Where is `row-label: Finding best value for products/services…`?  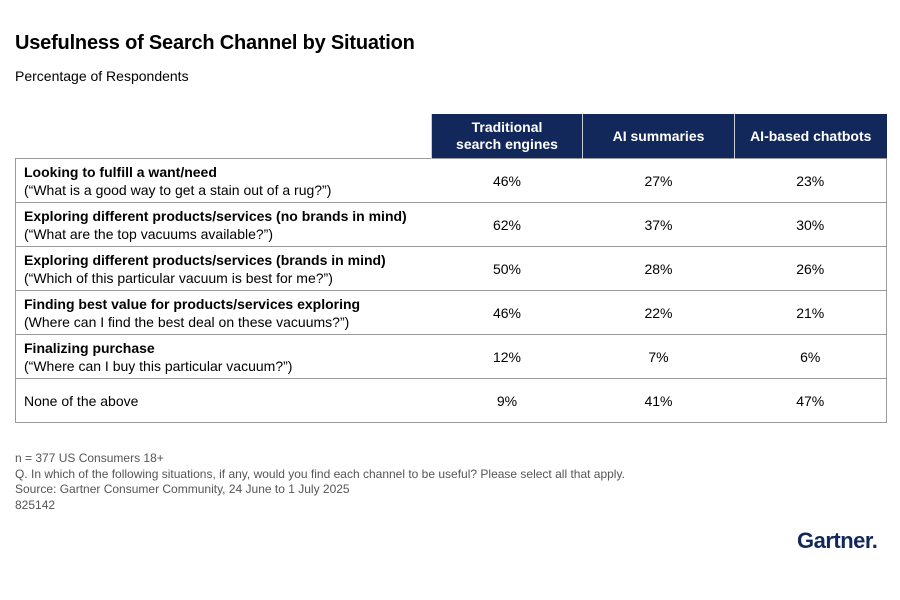 row-label: Finding best value for products/services… is located at coordinates (192, 303).